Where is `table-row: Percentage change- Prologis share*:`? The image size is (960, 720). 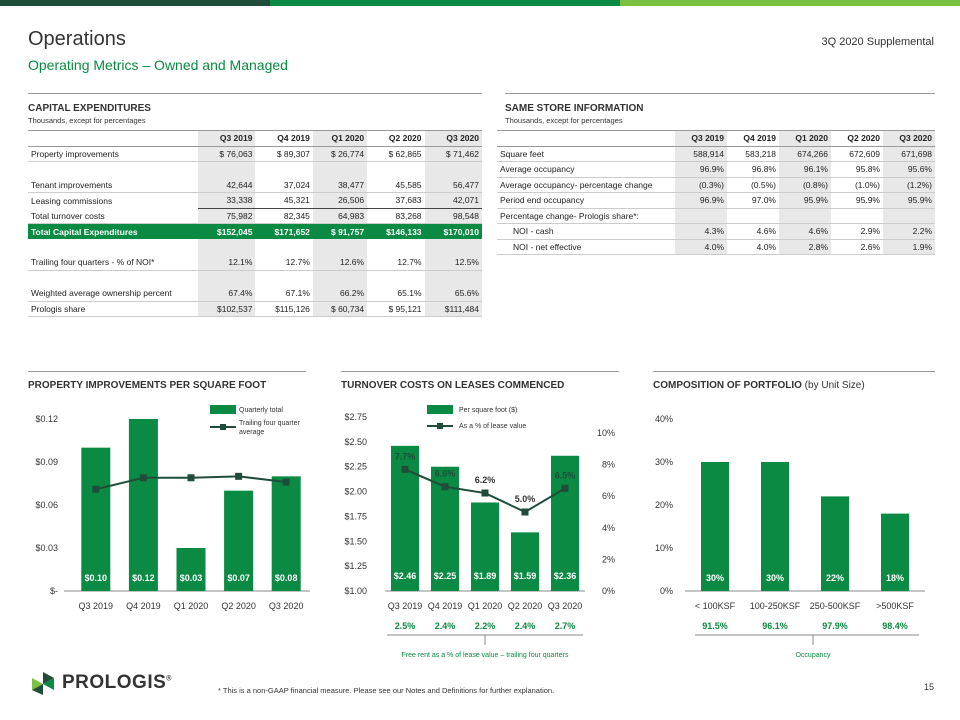
table-row: Percentage change- Prologis share*: is located at coordinates (716, 216).